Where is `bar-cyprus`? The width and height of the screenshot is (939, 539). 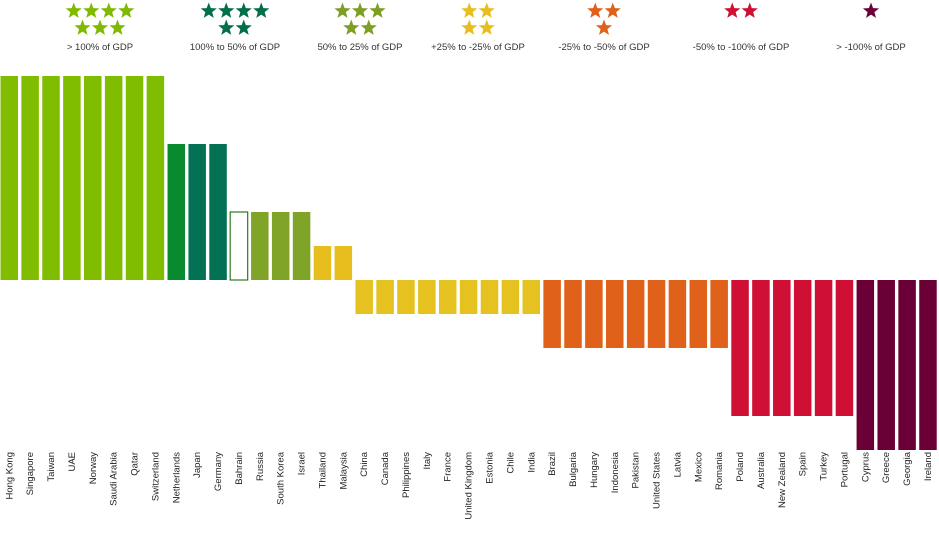 bar-cyprus is located at coordinates (865, 365).